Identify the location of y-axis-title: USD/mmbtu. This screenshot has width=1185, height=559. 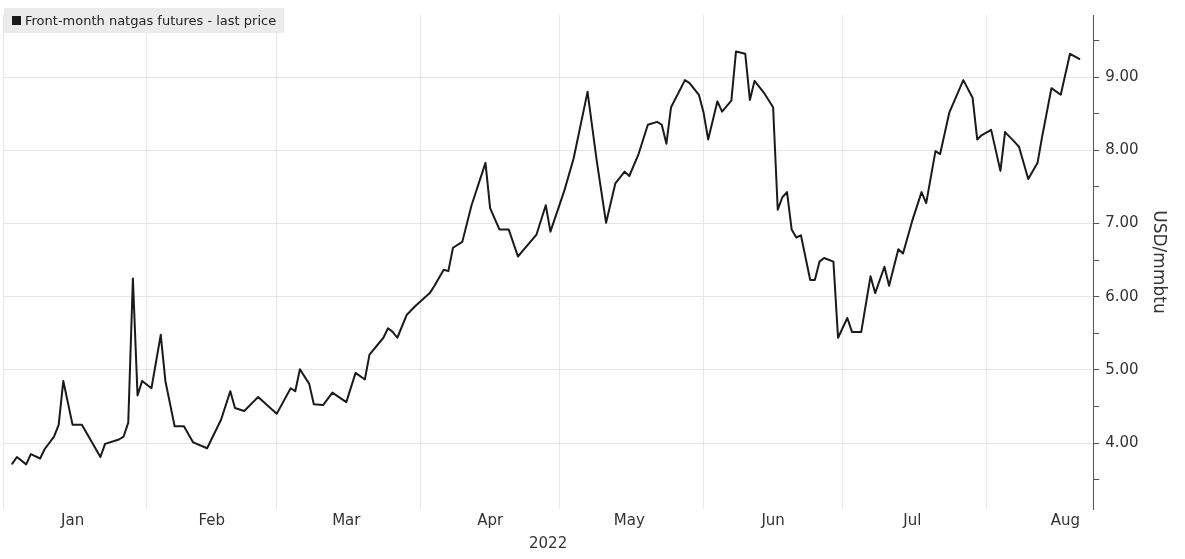
(1160, 262).